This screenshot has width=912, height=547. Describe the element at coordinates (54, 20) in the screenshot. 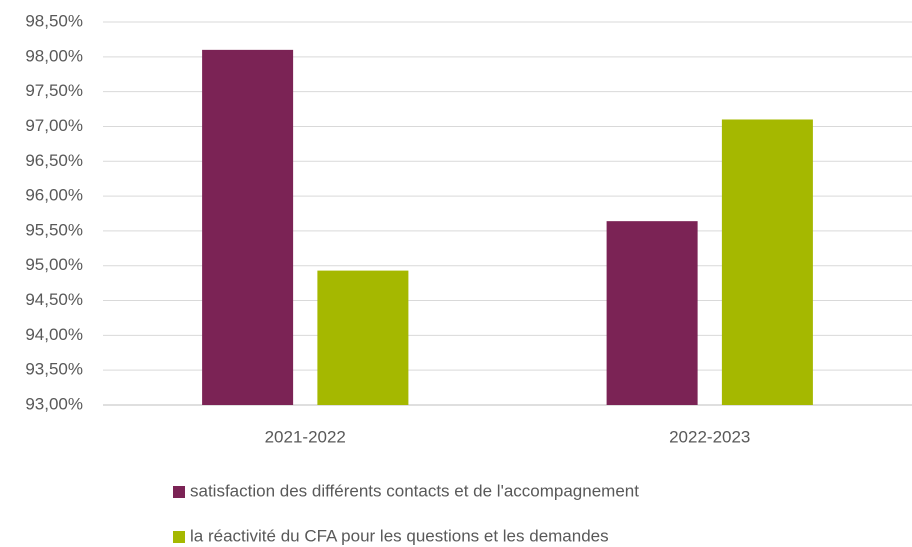

I see `y-tick-label: 98,50%` at that location.